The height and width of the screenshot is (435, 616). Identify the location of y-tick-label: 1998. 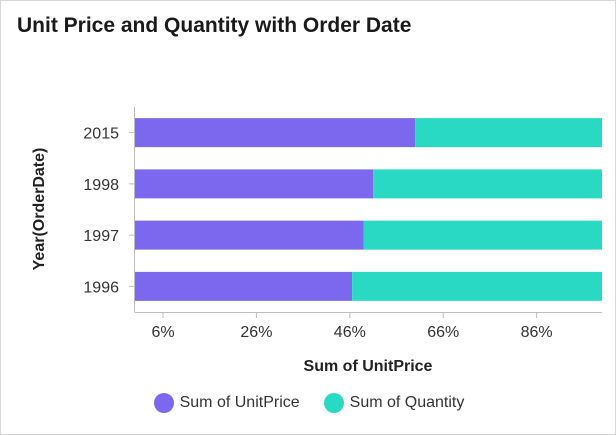
(101, 185).